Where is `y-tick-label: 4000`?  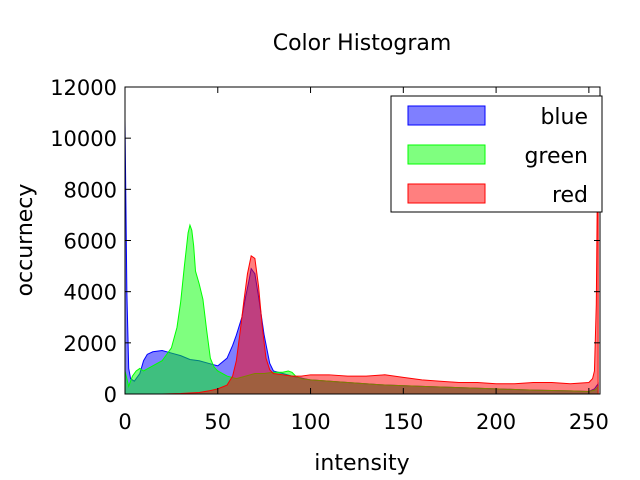
y-tick-label: 4000 is located at coordinates (90, 293).